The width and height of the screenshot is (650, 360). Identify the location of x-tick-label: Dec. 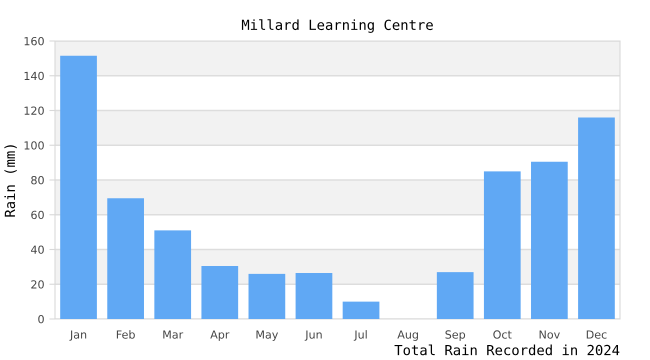
(596, 334).